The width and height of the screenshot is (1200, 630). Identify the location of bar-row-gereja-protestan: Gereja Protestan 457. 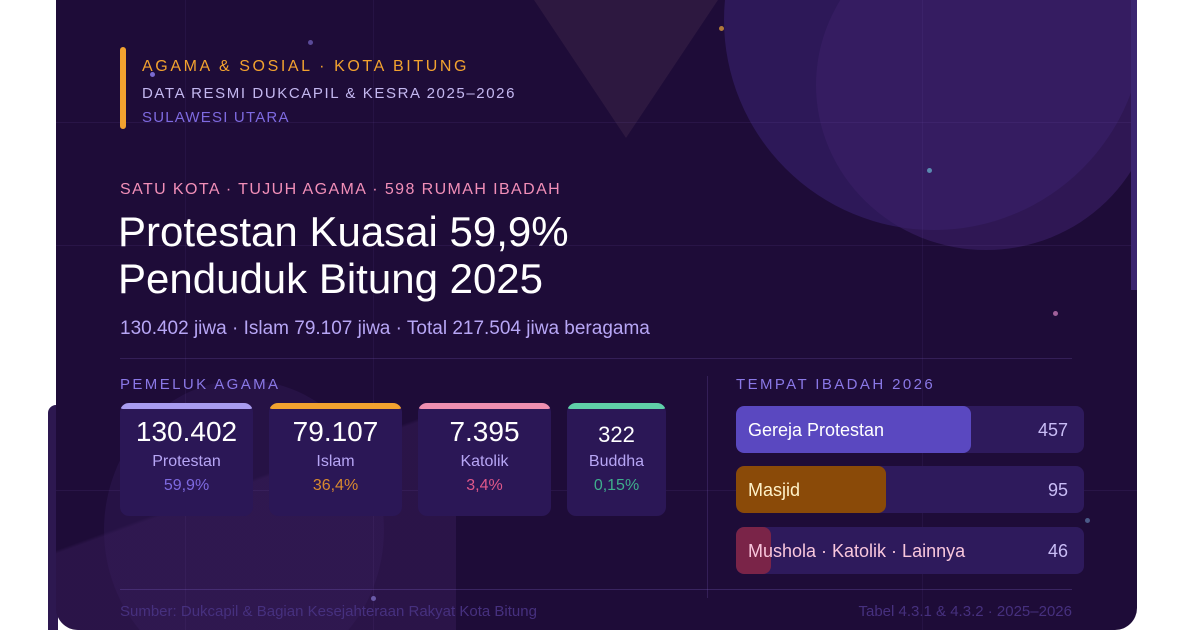
(910, 429).